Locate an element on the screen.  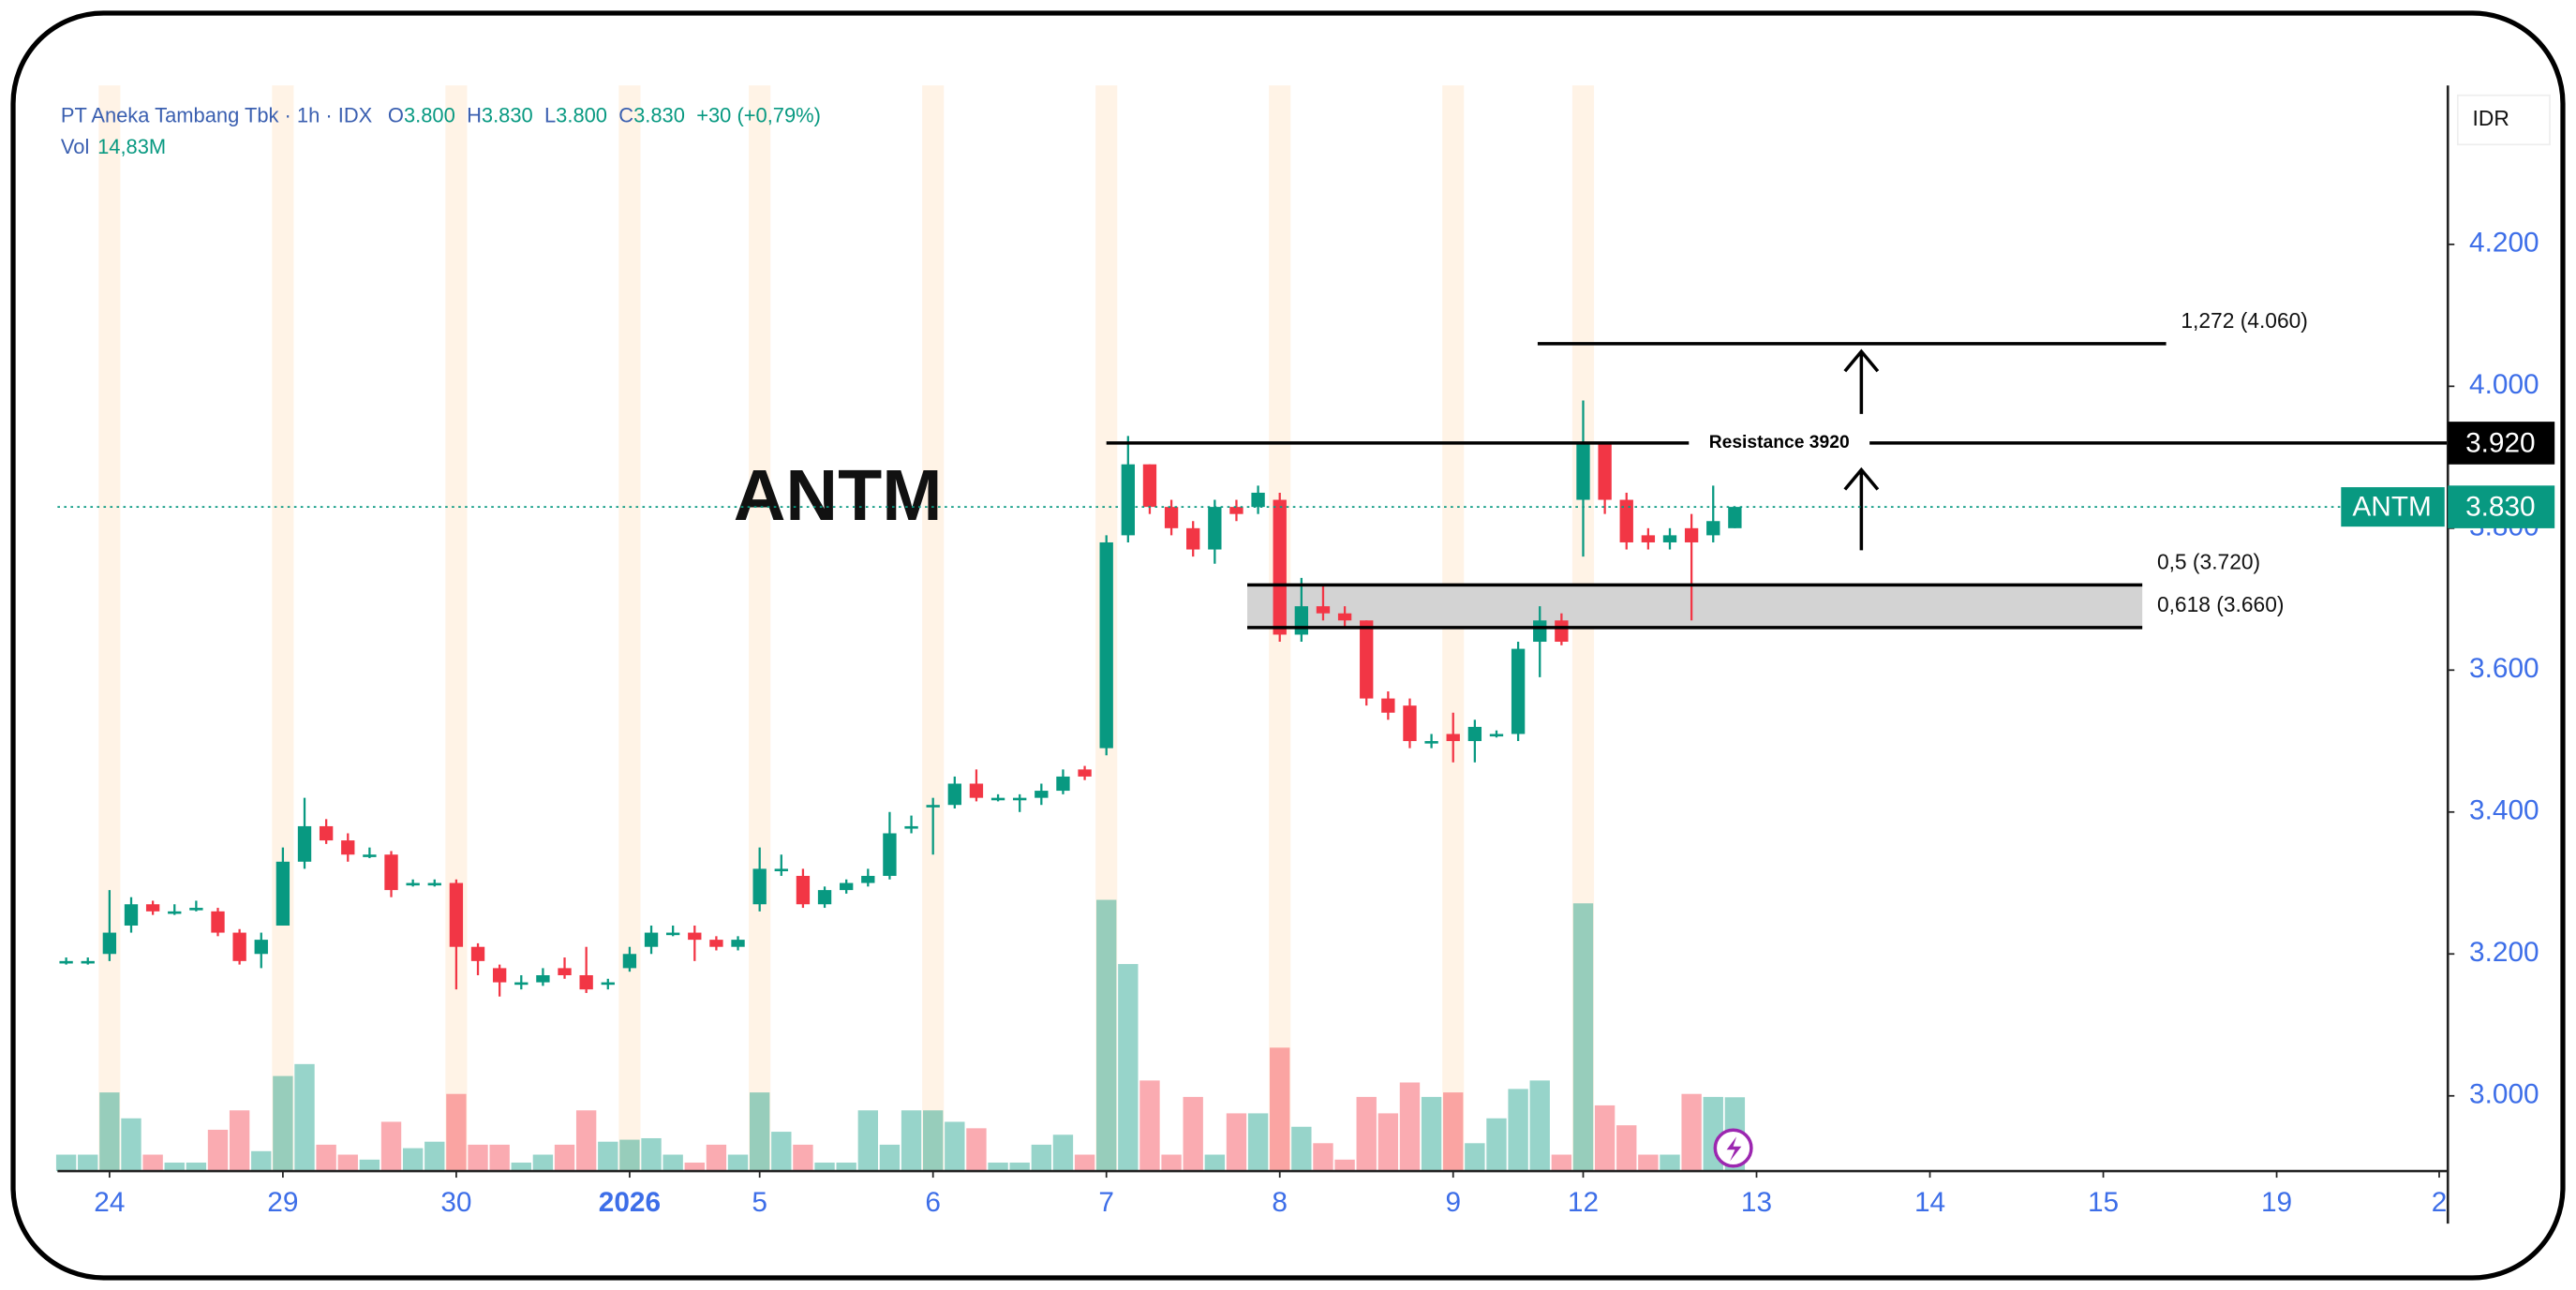
arrows is located at coordinates (1861, 450).